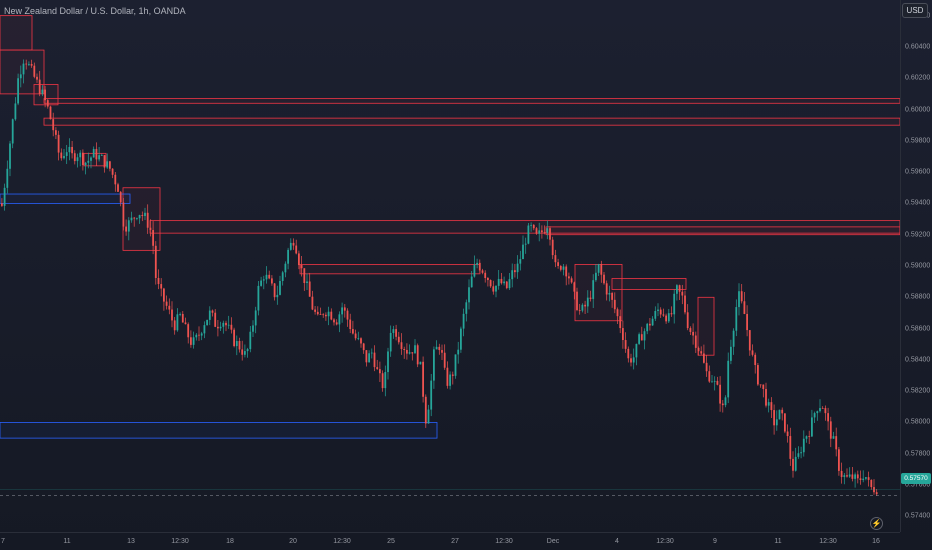 The width and height of the screenshot is (932, 550). Describe the element at coordinates (918, 360) in the screenshot. I see `price-tick-label: 0.58400` at that location.